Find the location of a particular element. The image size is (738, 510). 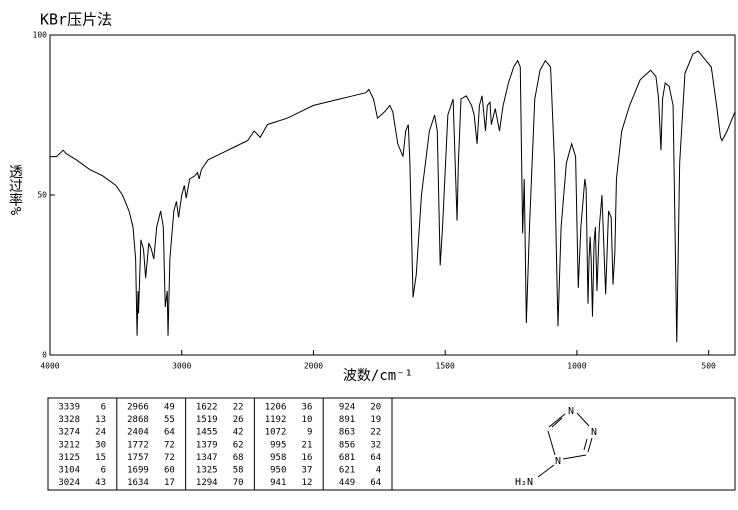

peak-transmittance: 17 is located at coordinates (169, 483).